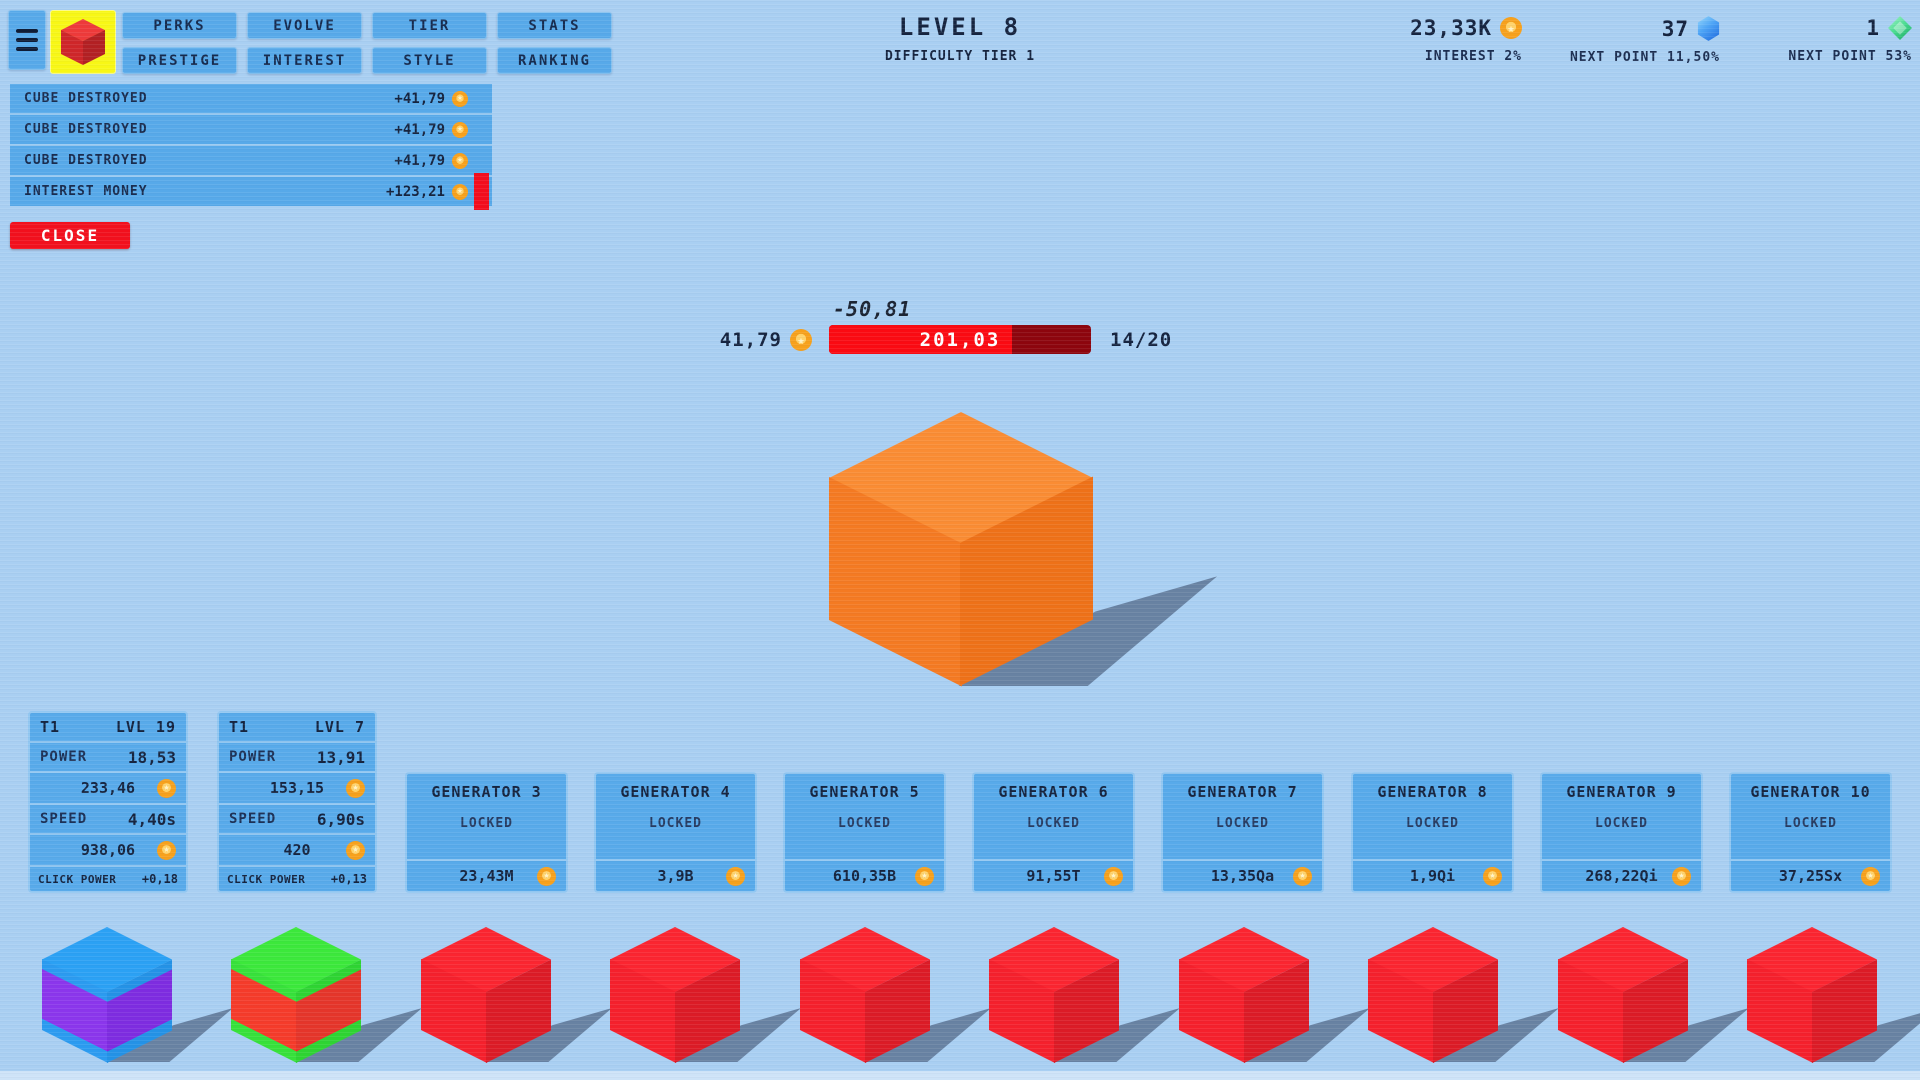  I want to click on price-value: 37,25Sx, so click(1810, 876).